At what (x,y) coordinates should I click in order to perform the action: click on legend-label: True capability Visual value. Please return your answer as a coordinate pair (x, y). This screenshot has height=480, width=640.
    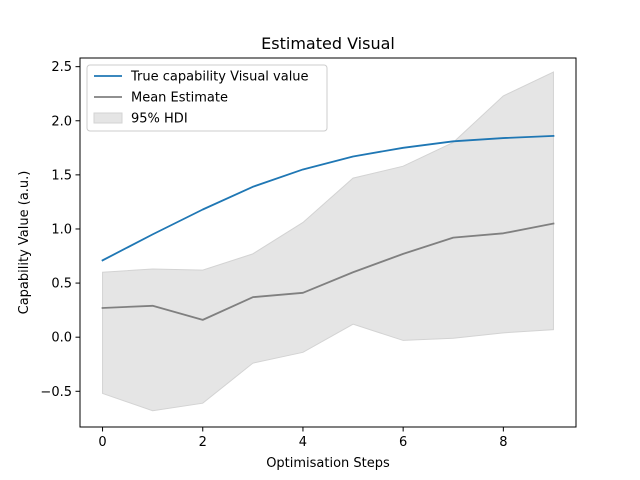
    Looking at the image, I should click on (219, 77).